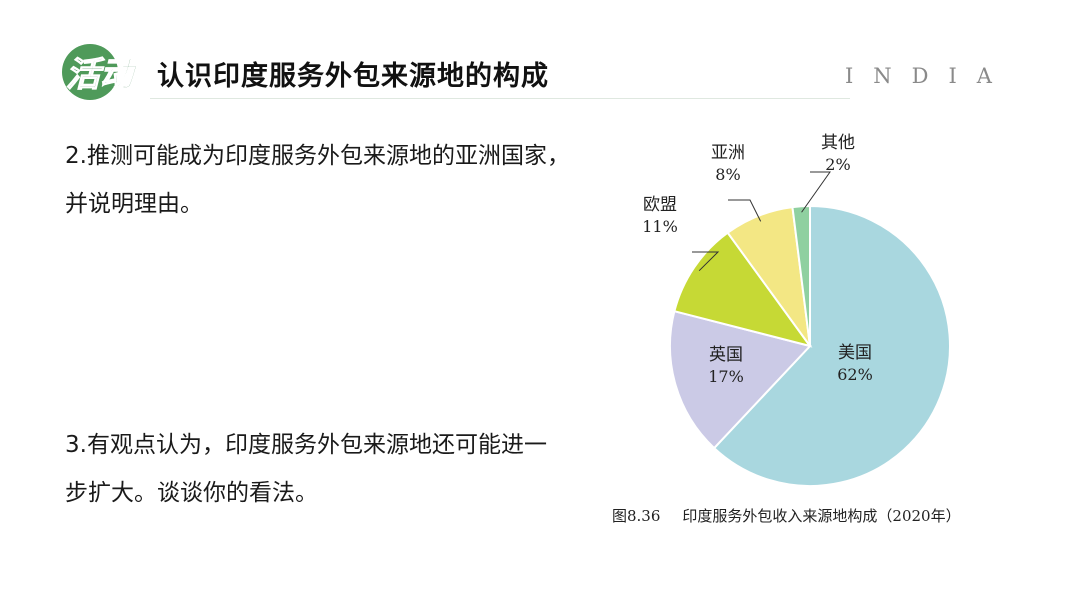  What do you see at coordinates (317, 156) in the screenshot?
I see `question-2-line-1: 2.推测可能成为印度服务外包来源地的亚洲国家，` at bounding box center [317, 156].